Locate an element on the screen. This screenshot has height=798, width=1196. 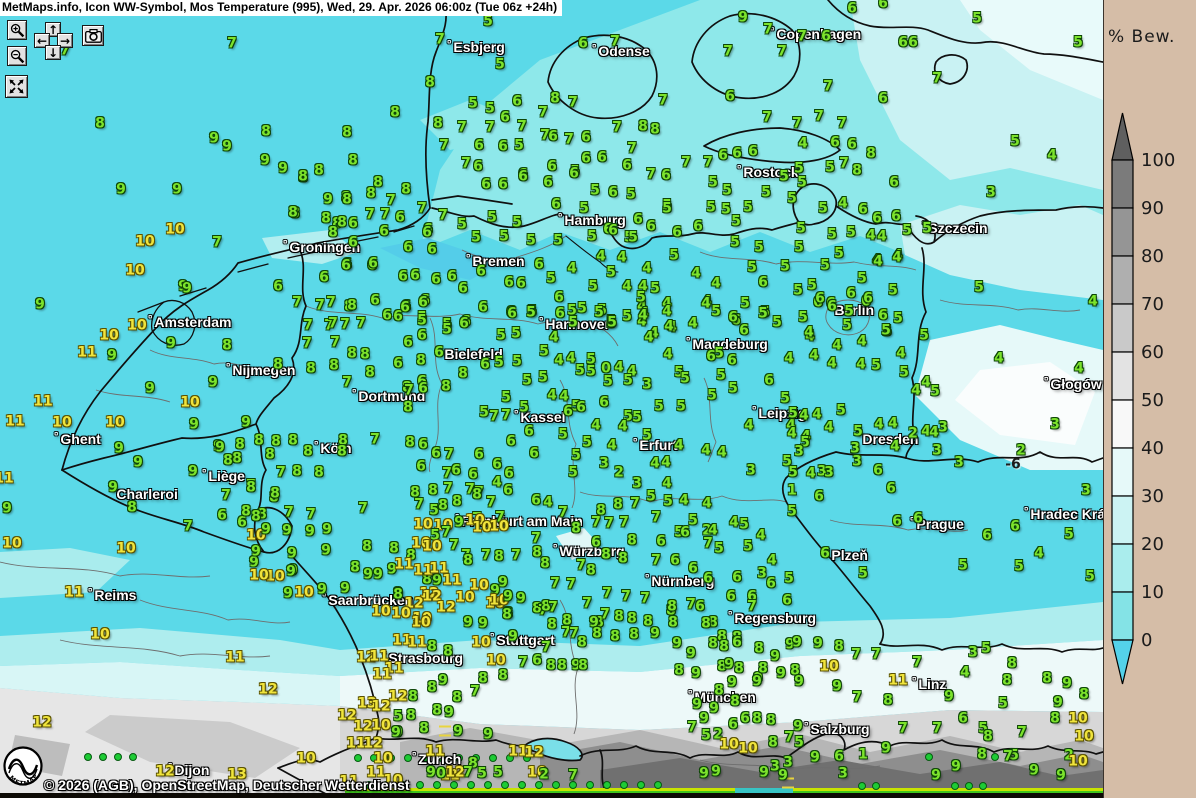
pan-left-button: ← is located at coordinates (42, 40).